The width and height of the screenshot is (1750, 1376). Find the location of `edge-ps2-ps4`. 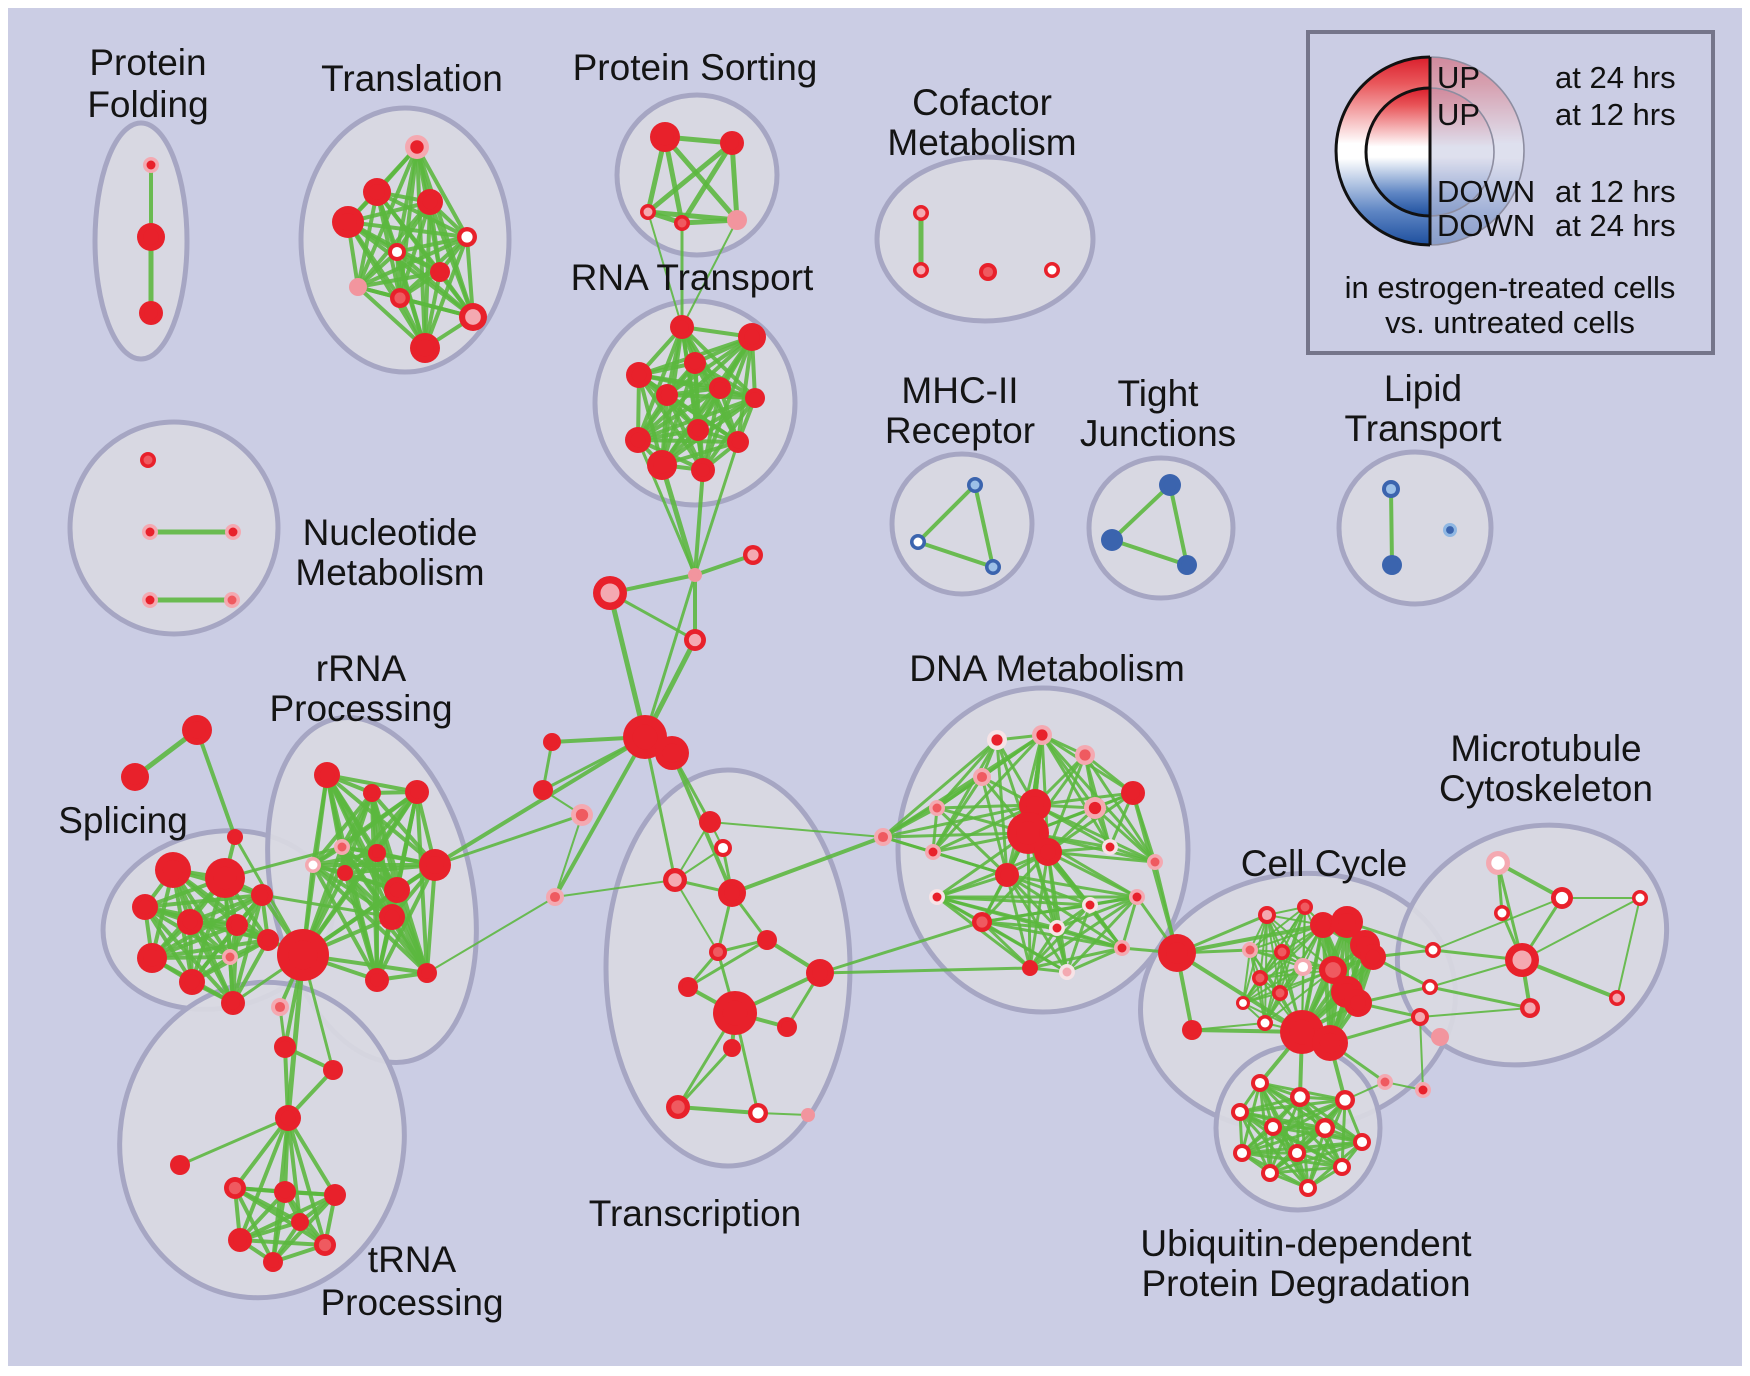

edge-ps2-ps4 is located at coordinates (707, 183).